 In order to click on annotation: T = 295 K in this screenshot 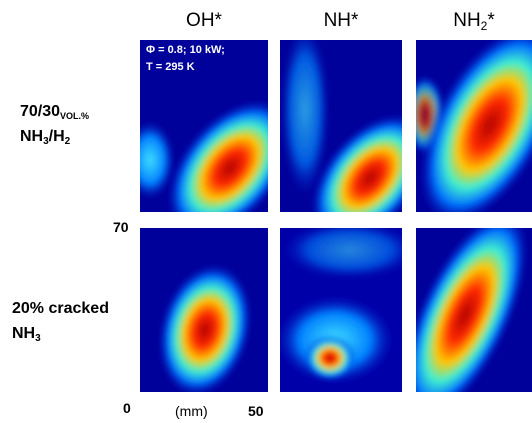, I will do `click(170, 67)`.